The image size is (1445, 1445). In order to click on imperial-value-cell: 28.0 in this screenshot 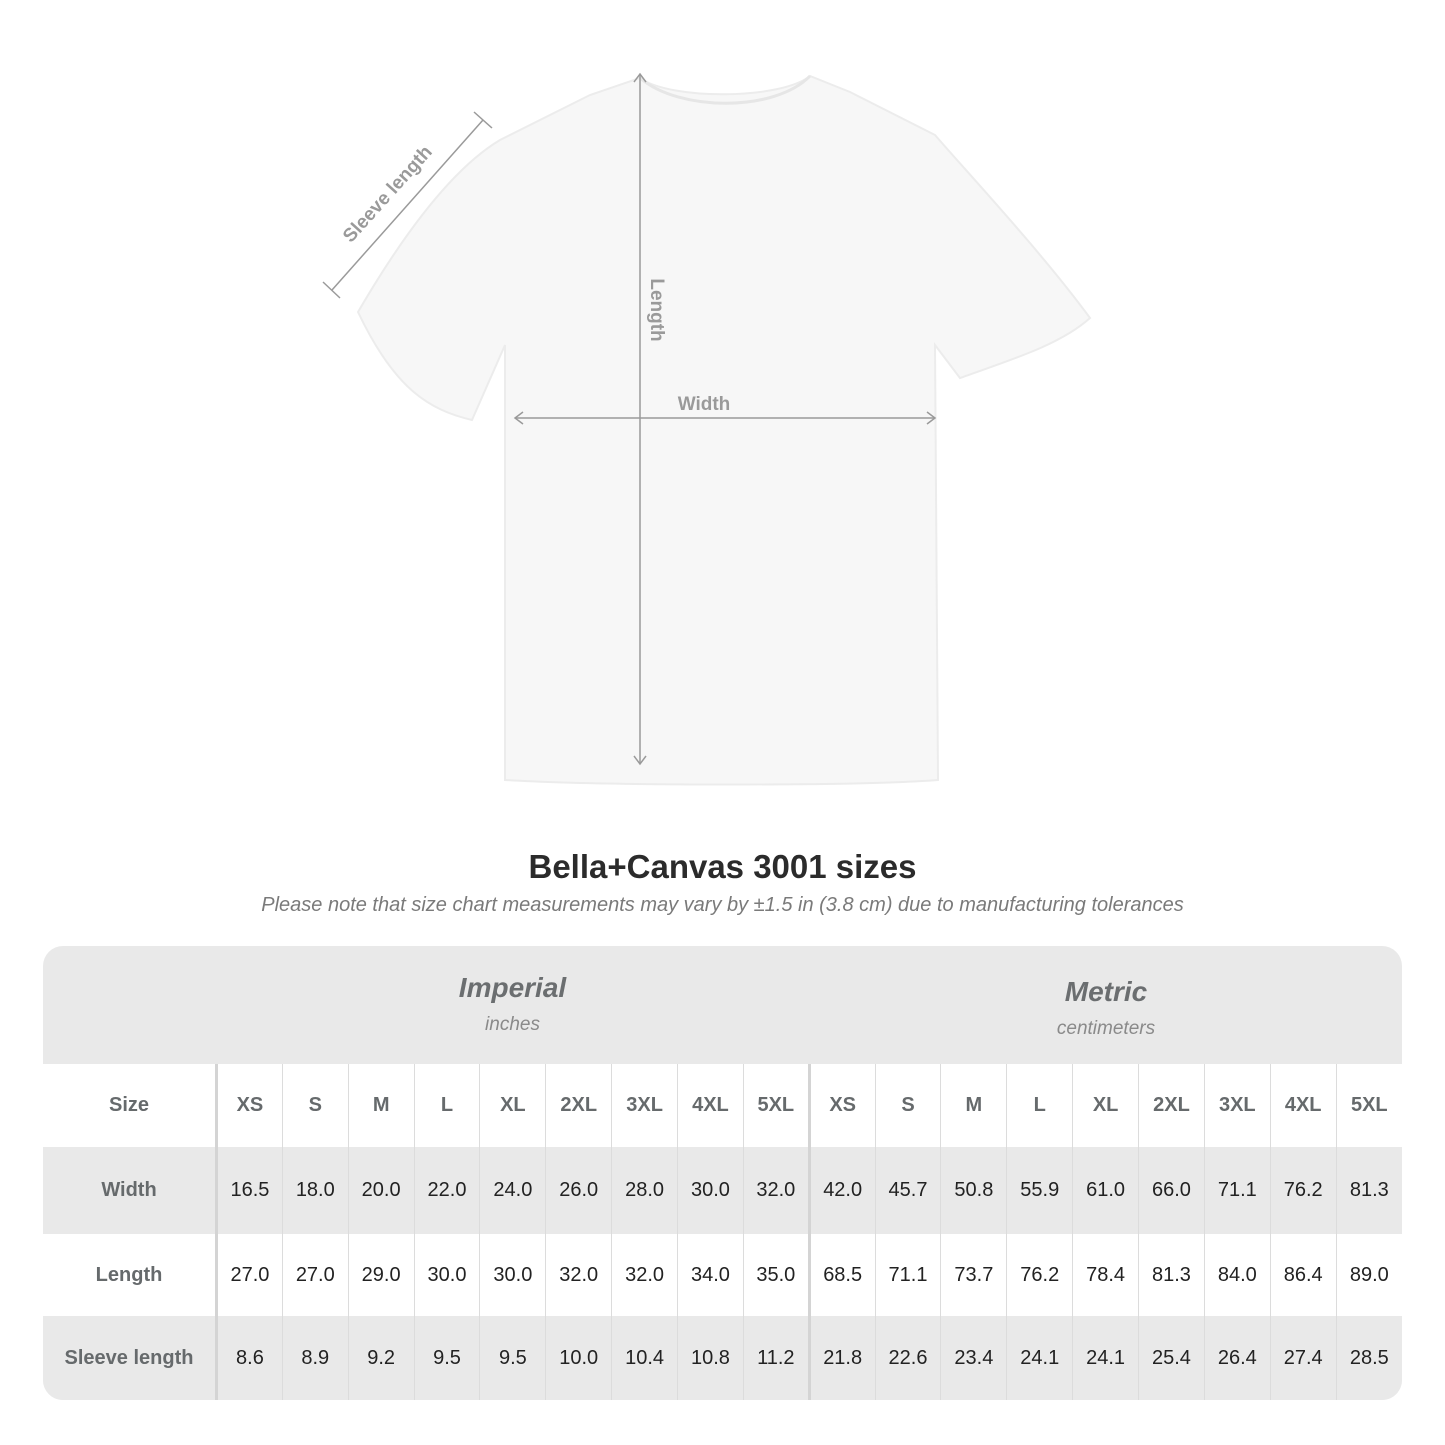, I will do `click(644, 1190)`.